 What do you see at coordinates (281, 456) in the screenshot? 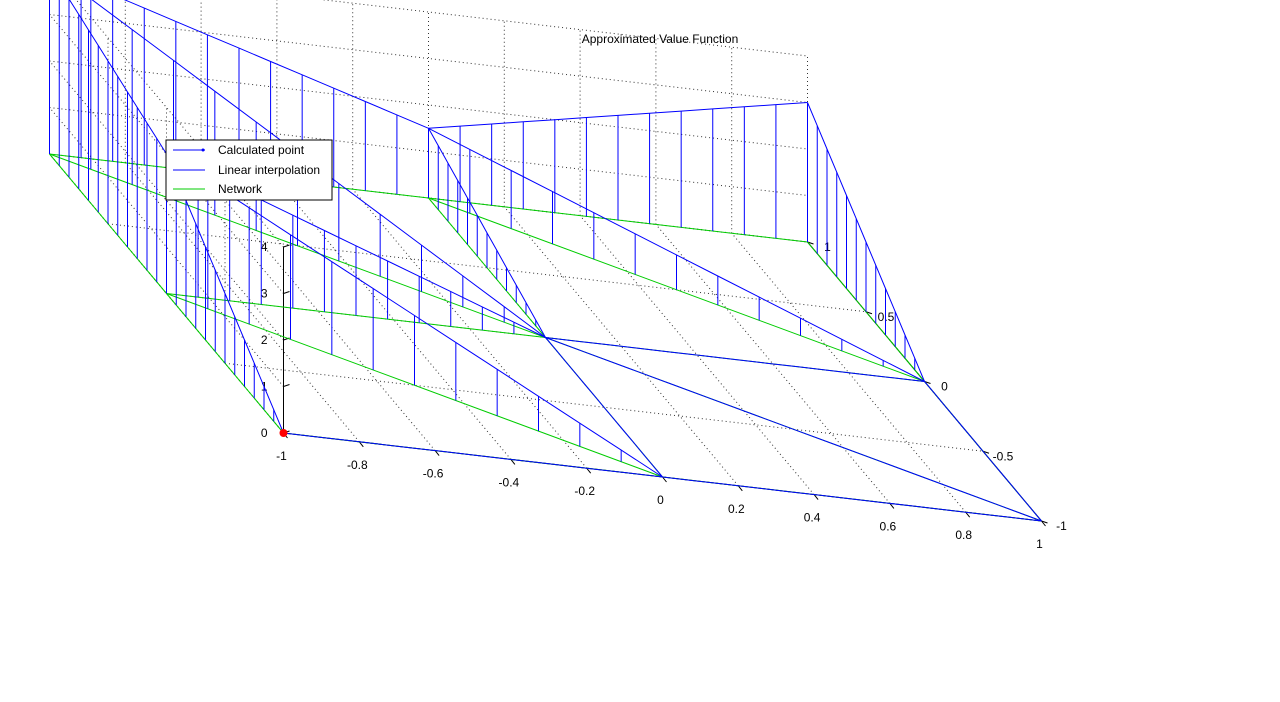
I see `x-tick-label: -1` at bounding box center [281, 456].